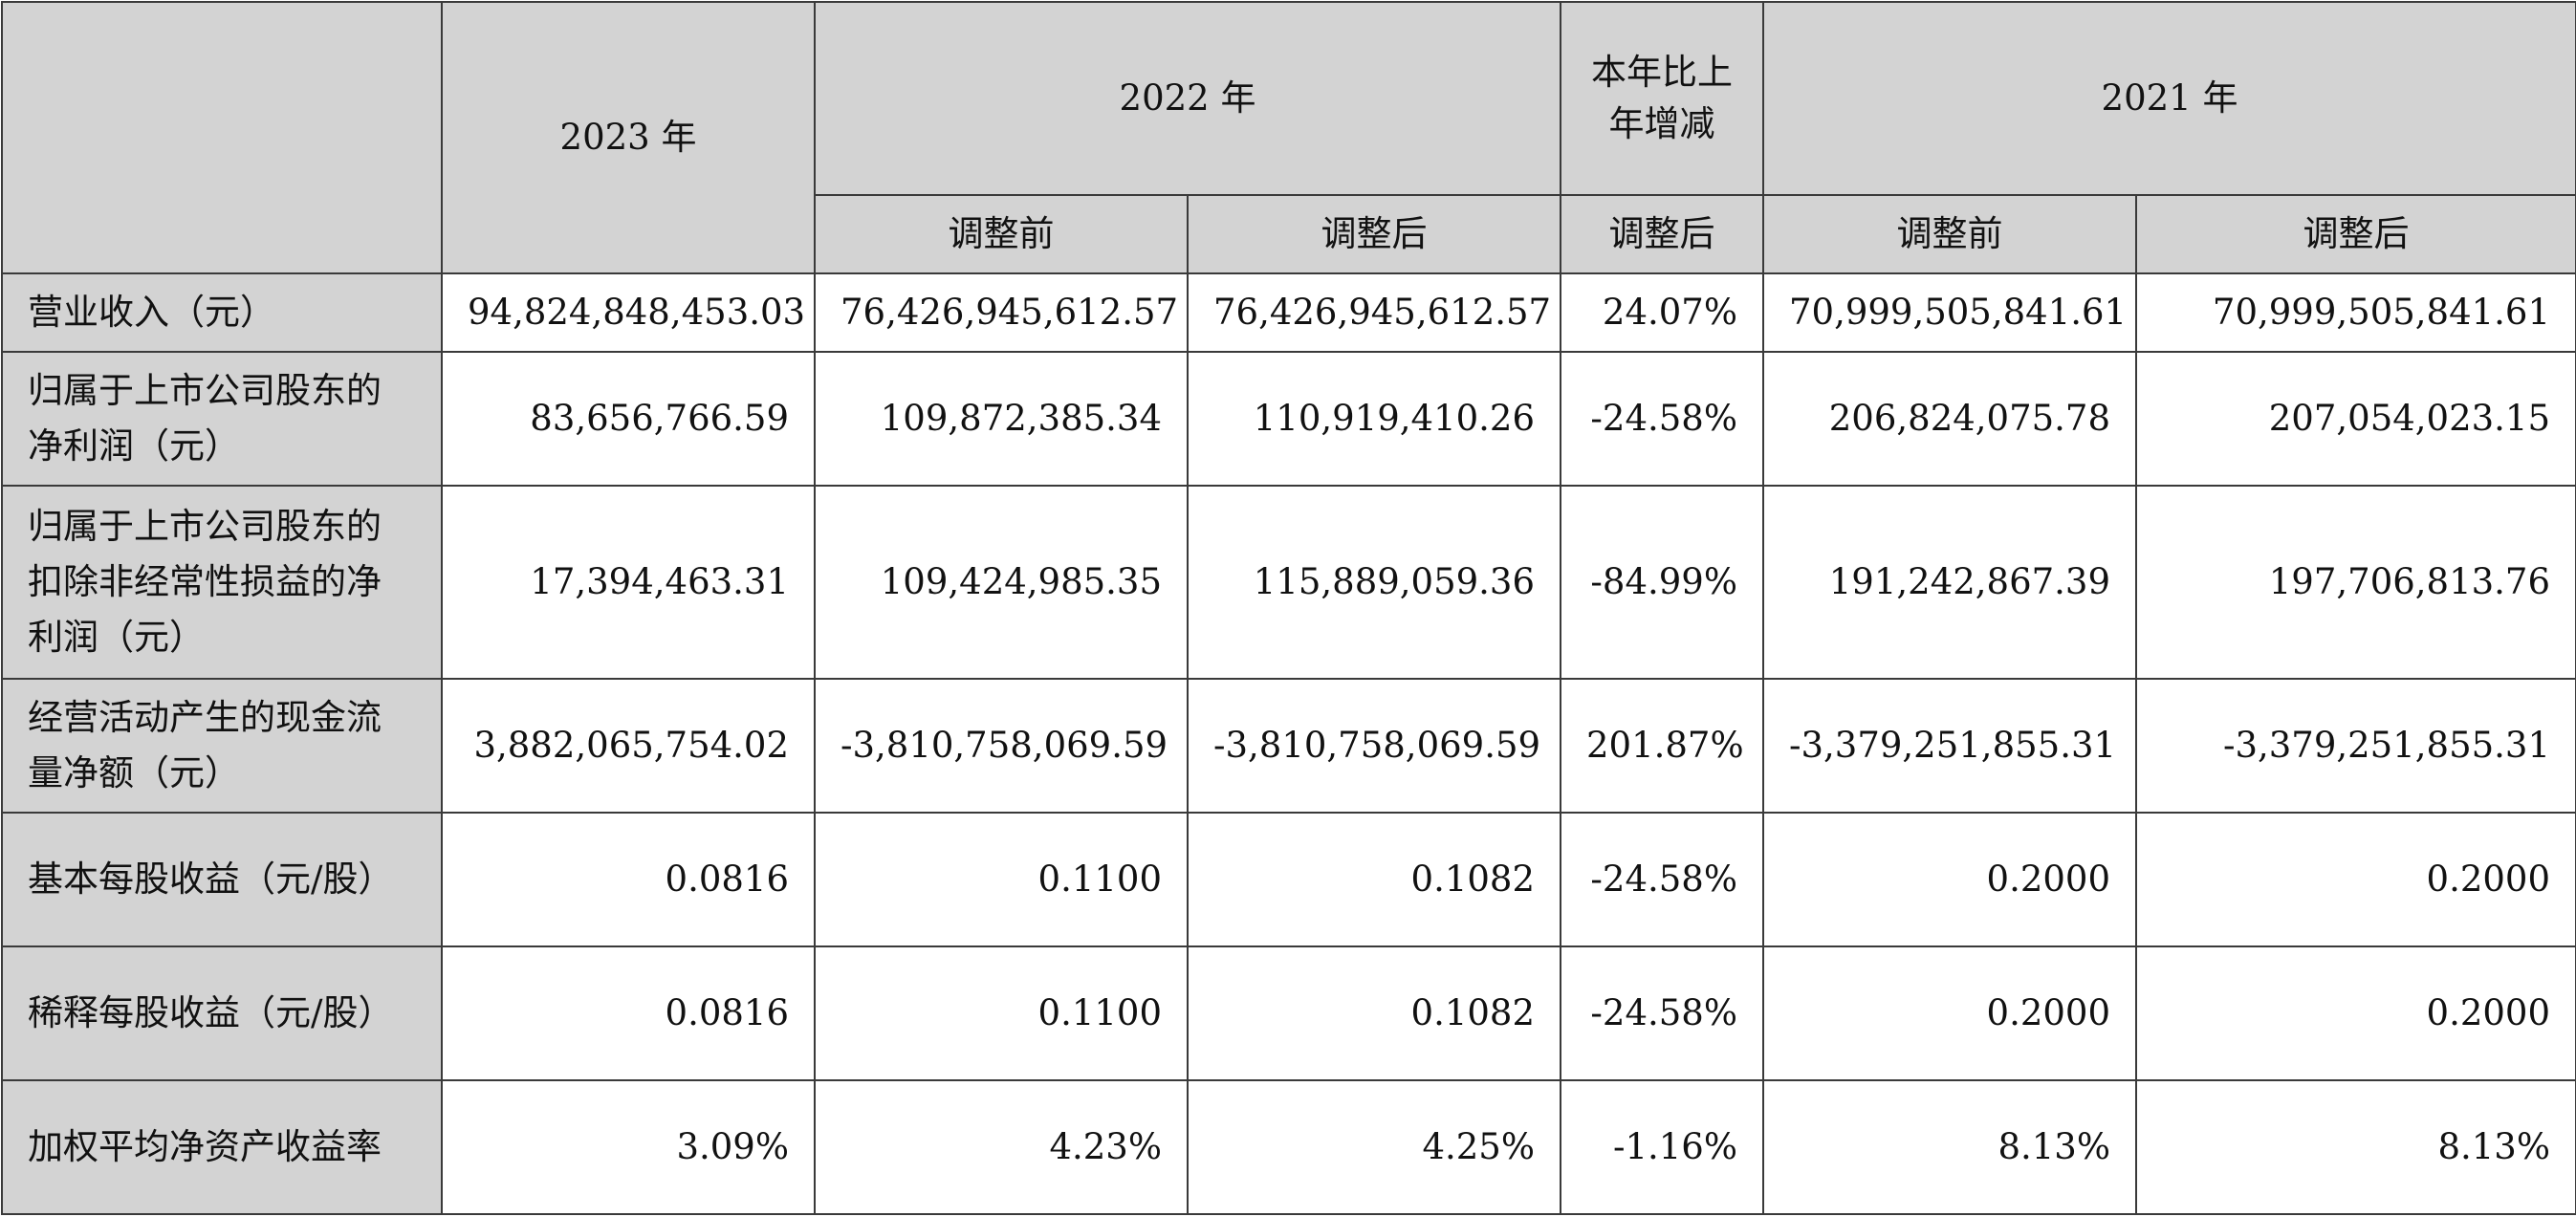  I want to click on value-2021-before: 206,824,075.78, so click(1949, 419).